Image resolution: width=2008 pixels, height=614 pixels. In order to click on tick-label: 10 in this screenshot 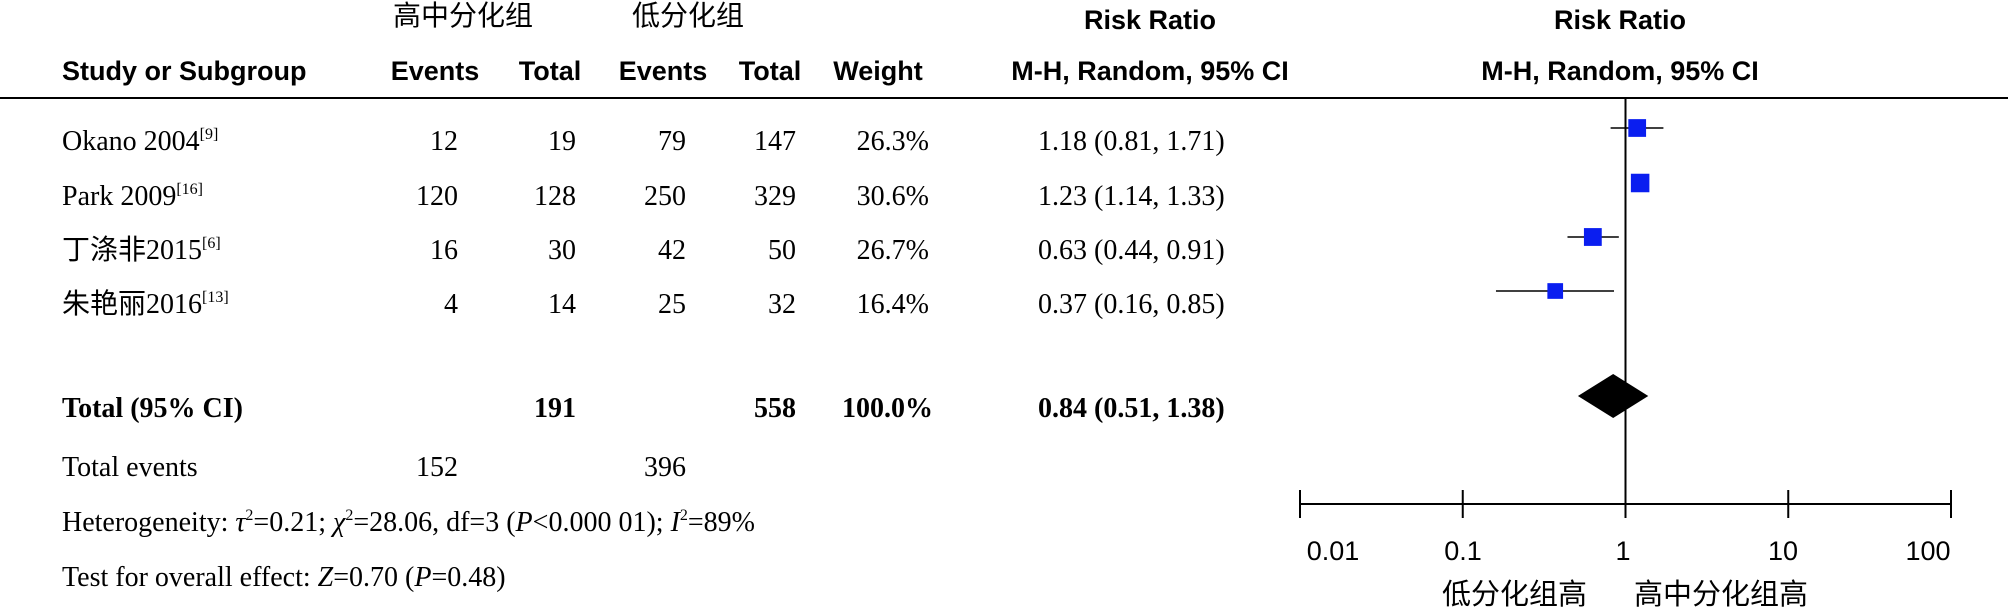, I will do `click(1783, 551)`.